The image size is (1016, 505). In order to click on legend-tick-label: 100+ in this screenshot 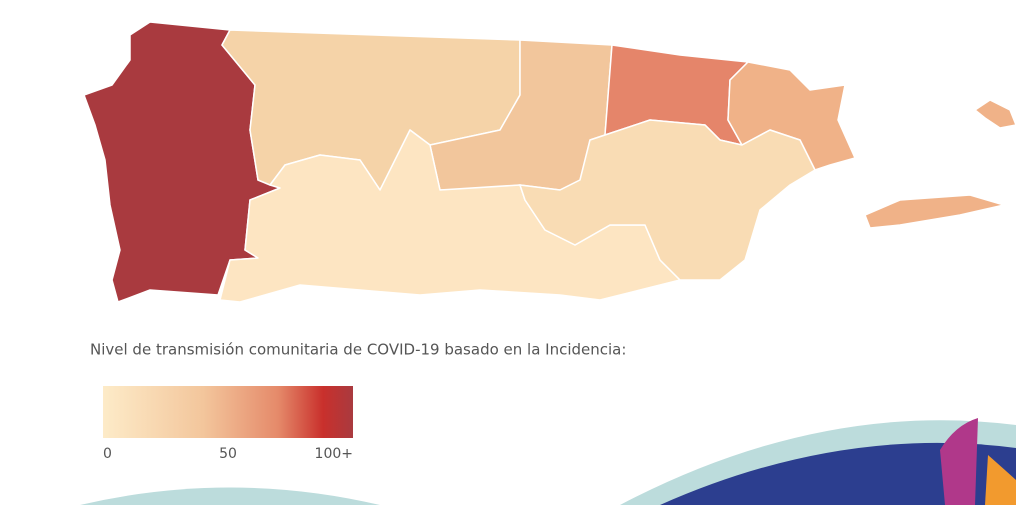, I will do `click(334, 454)`.